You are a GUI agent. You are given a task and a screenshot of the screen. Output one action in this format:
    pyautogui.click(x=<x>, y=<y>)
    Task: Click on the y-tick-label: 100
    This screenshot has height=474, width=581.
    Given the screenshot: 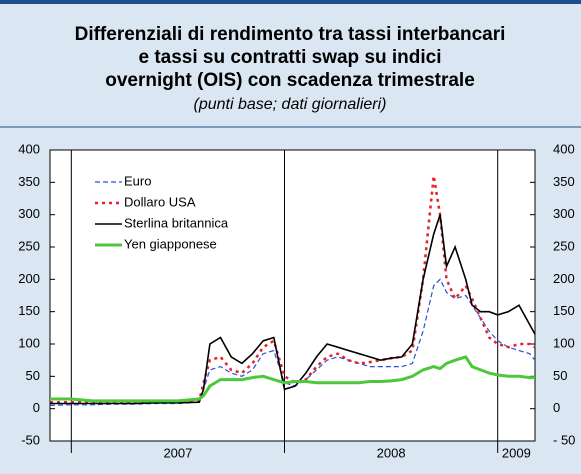 What is the action you would take?
    pyautogui.click(x=29, y=342)
    